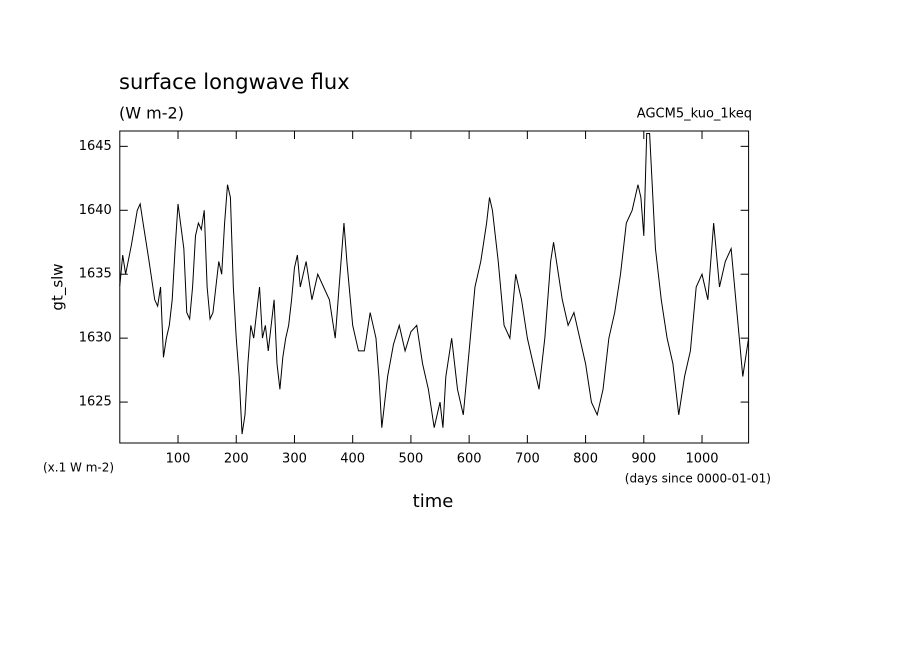 The image size is (904, 658). What do you see at coordinates (95, 338) in the screenshot?
I see `y-tick-label: 1630` at bounding box center [95, 338].